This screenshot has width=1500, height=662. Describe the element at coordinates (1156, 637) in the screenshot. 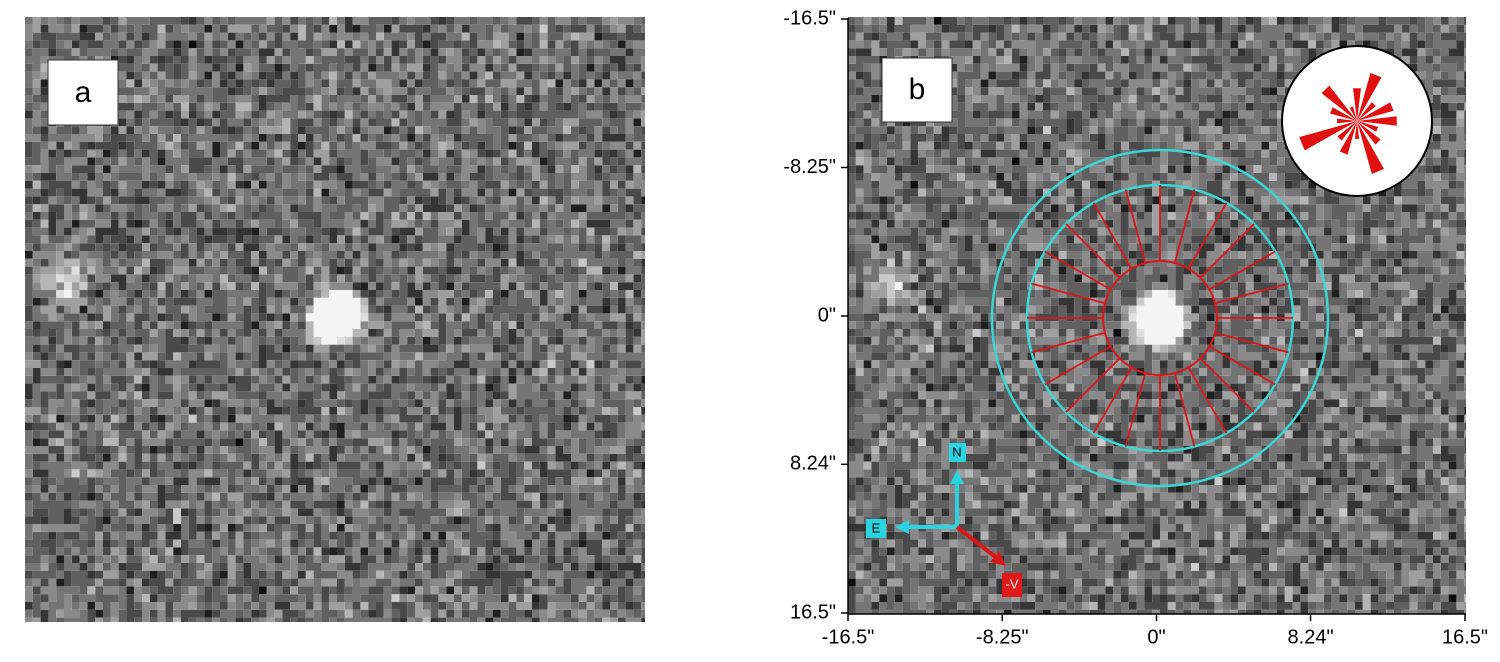

I see `x-tick-label: 0"` at that location.